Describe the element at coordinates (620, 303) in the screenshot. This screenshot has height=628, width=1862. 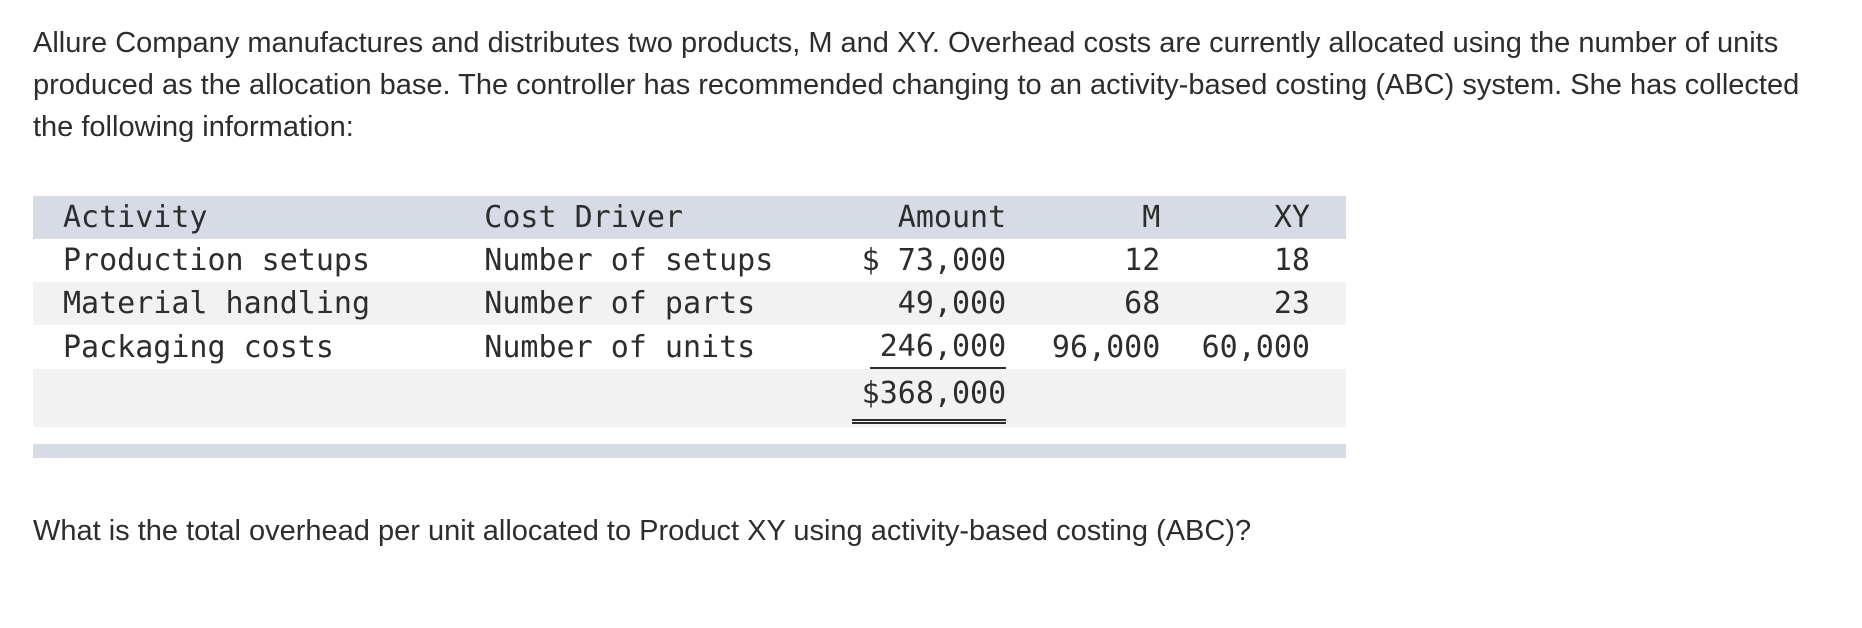
I see `cell-cost-driver: Number of parts` at that location.